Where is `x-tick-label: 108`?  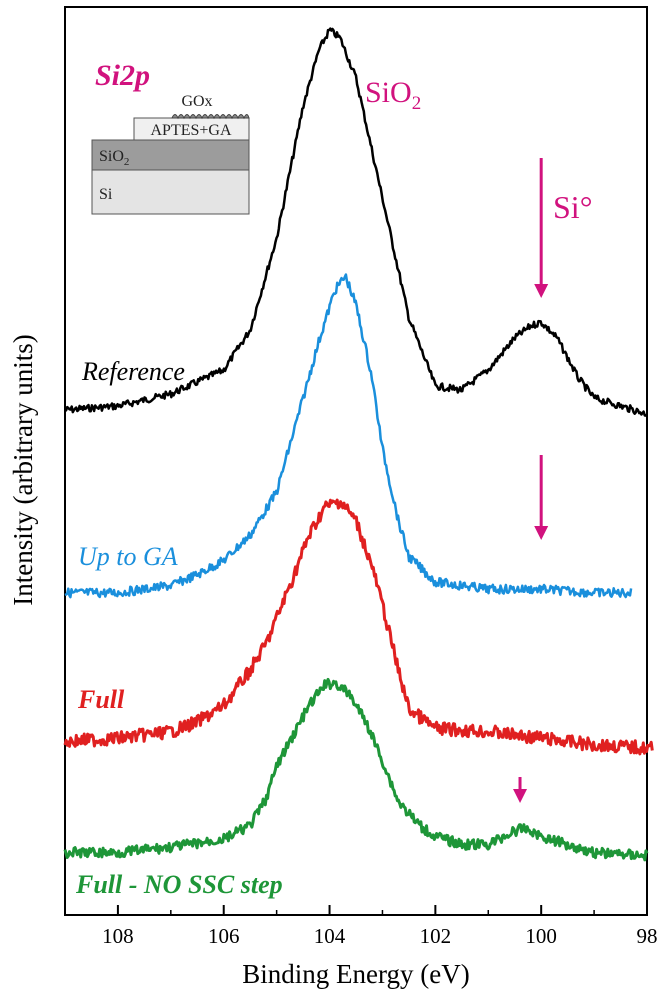 x-tick-label: 108 is located at coordinates (118, 936).